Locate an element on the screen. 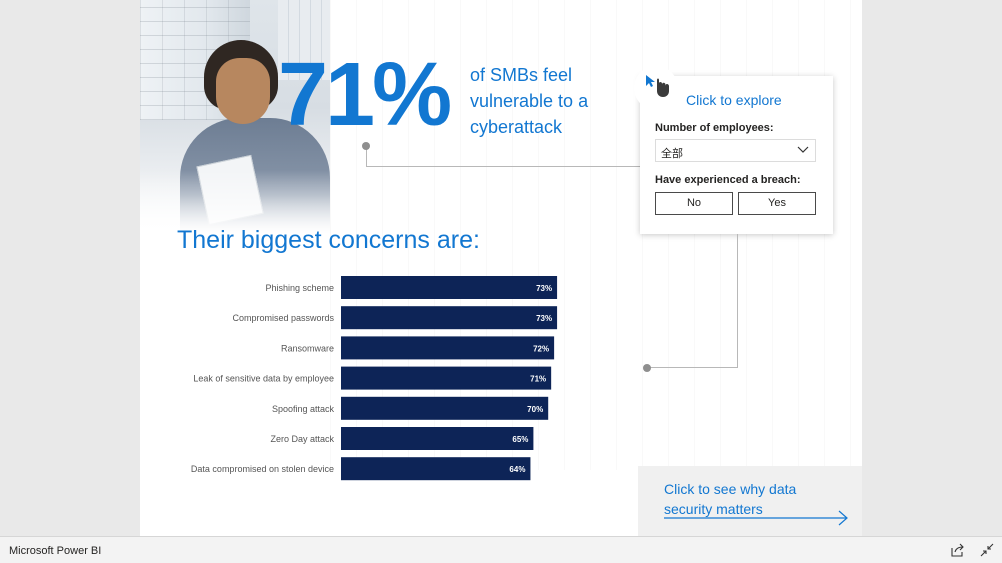 The width and height of the screenshot is (1002, 563). chevron-down-icon is located at coordinates (803, 149).